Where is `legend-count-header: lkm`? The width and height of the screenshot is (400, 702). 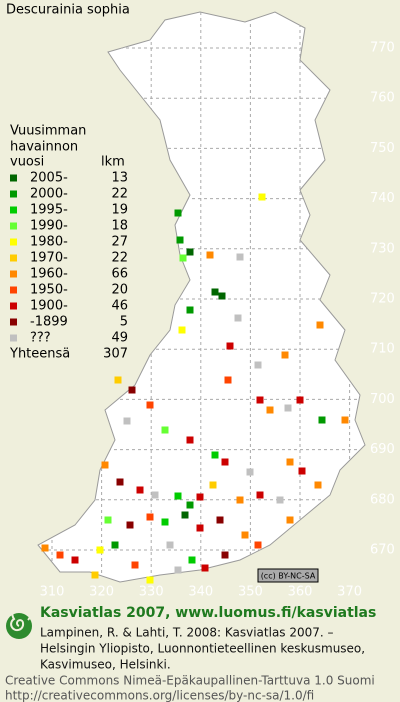 legend-count-header: lkm is located at coordinates (113, 162).